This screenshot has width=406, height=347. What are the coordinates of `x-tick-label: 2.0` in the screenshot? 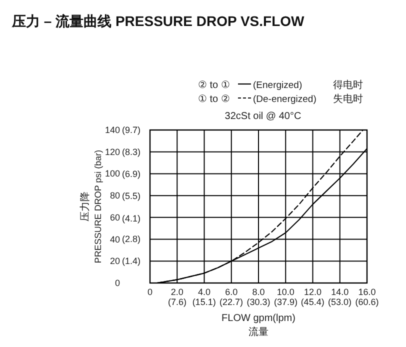 It's located at (177, 292).